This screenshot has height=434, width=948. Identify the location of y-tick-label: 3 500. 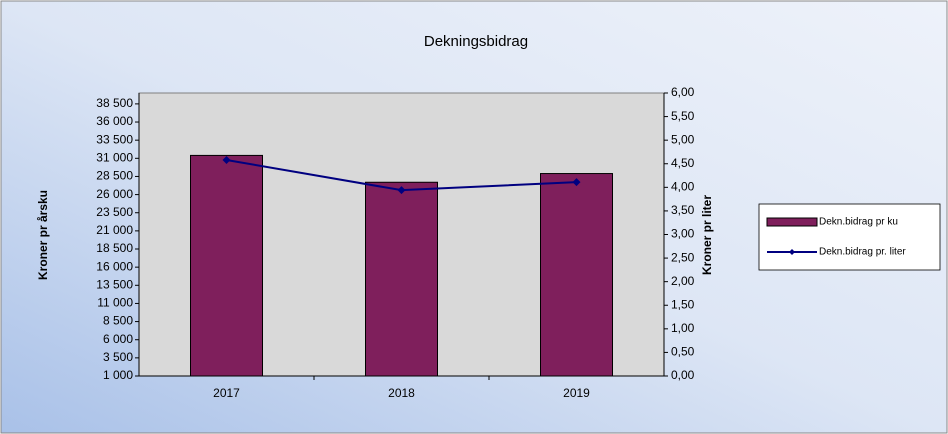
(118, 357).